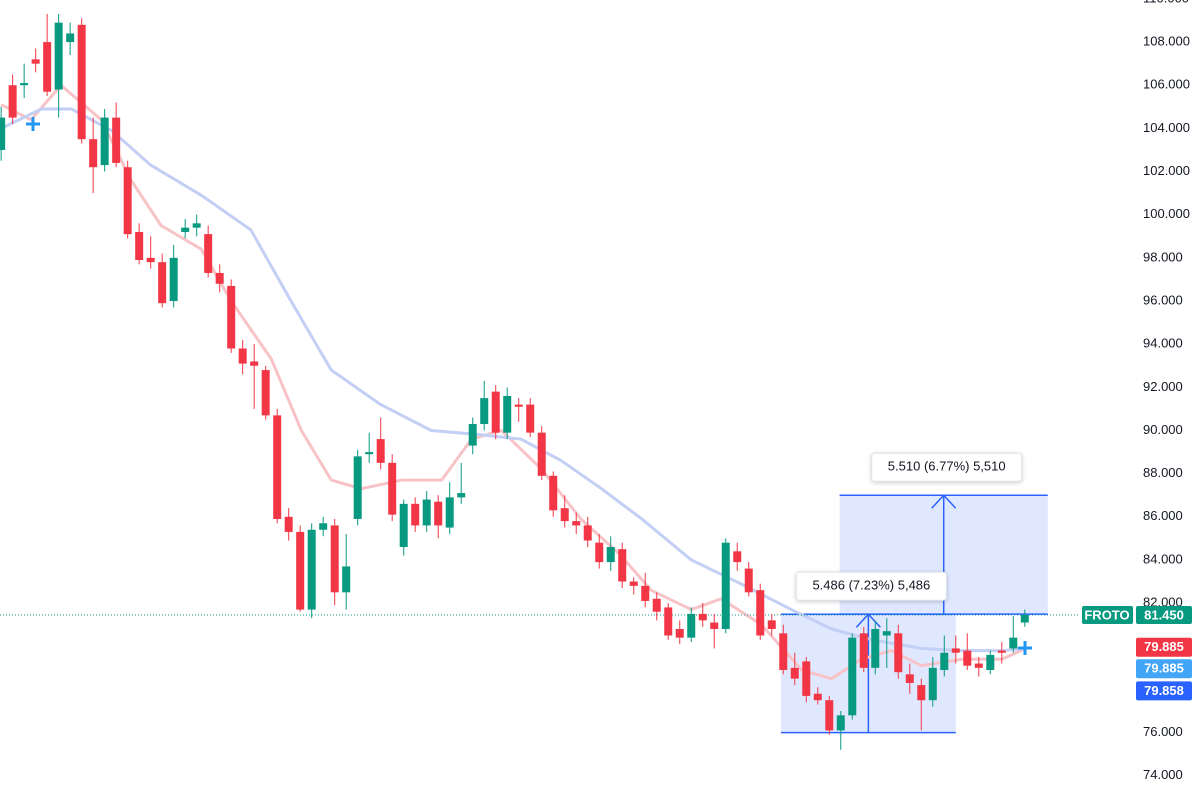  Describe the element at coordinates (1163, 429) in the screenshot. I see `y-tick-label: 90.000` at that location.